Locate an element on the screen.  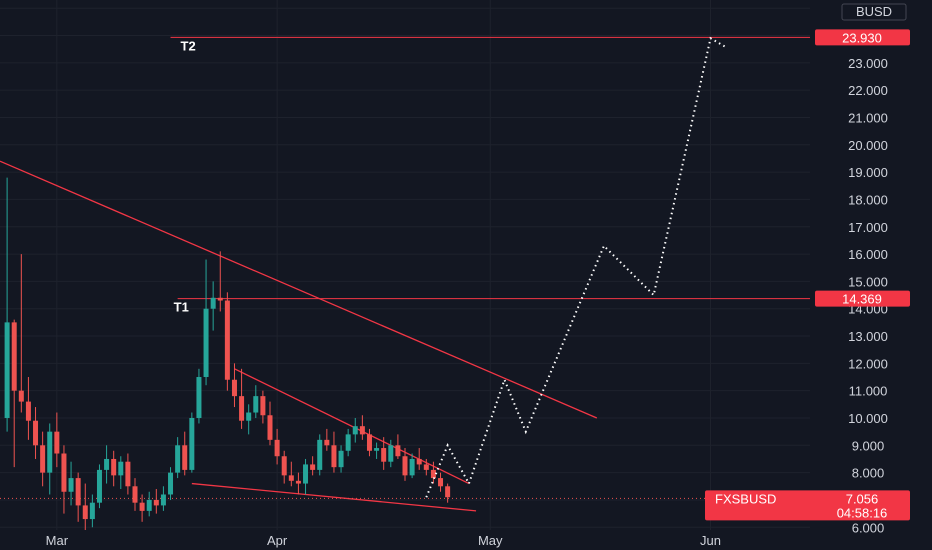
wedge-upper-line is located at coordinates (352, 426).